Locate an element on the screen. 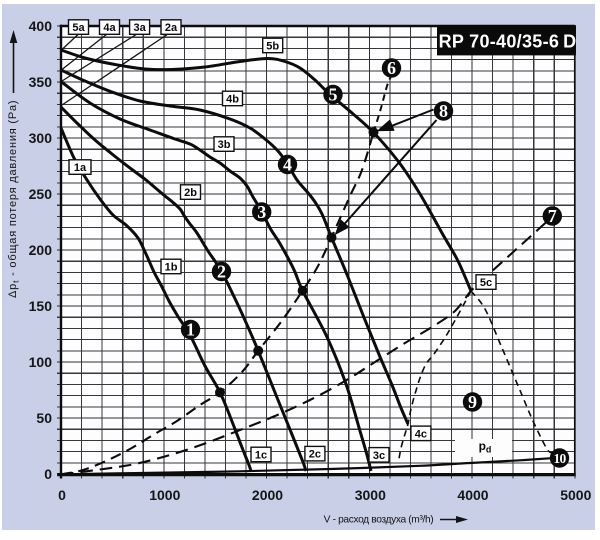  svg-text: 350 is located at coordinates (41, 82).